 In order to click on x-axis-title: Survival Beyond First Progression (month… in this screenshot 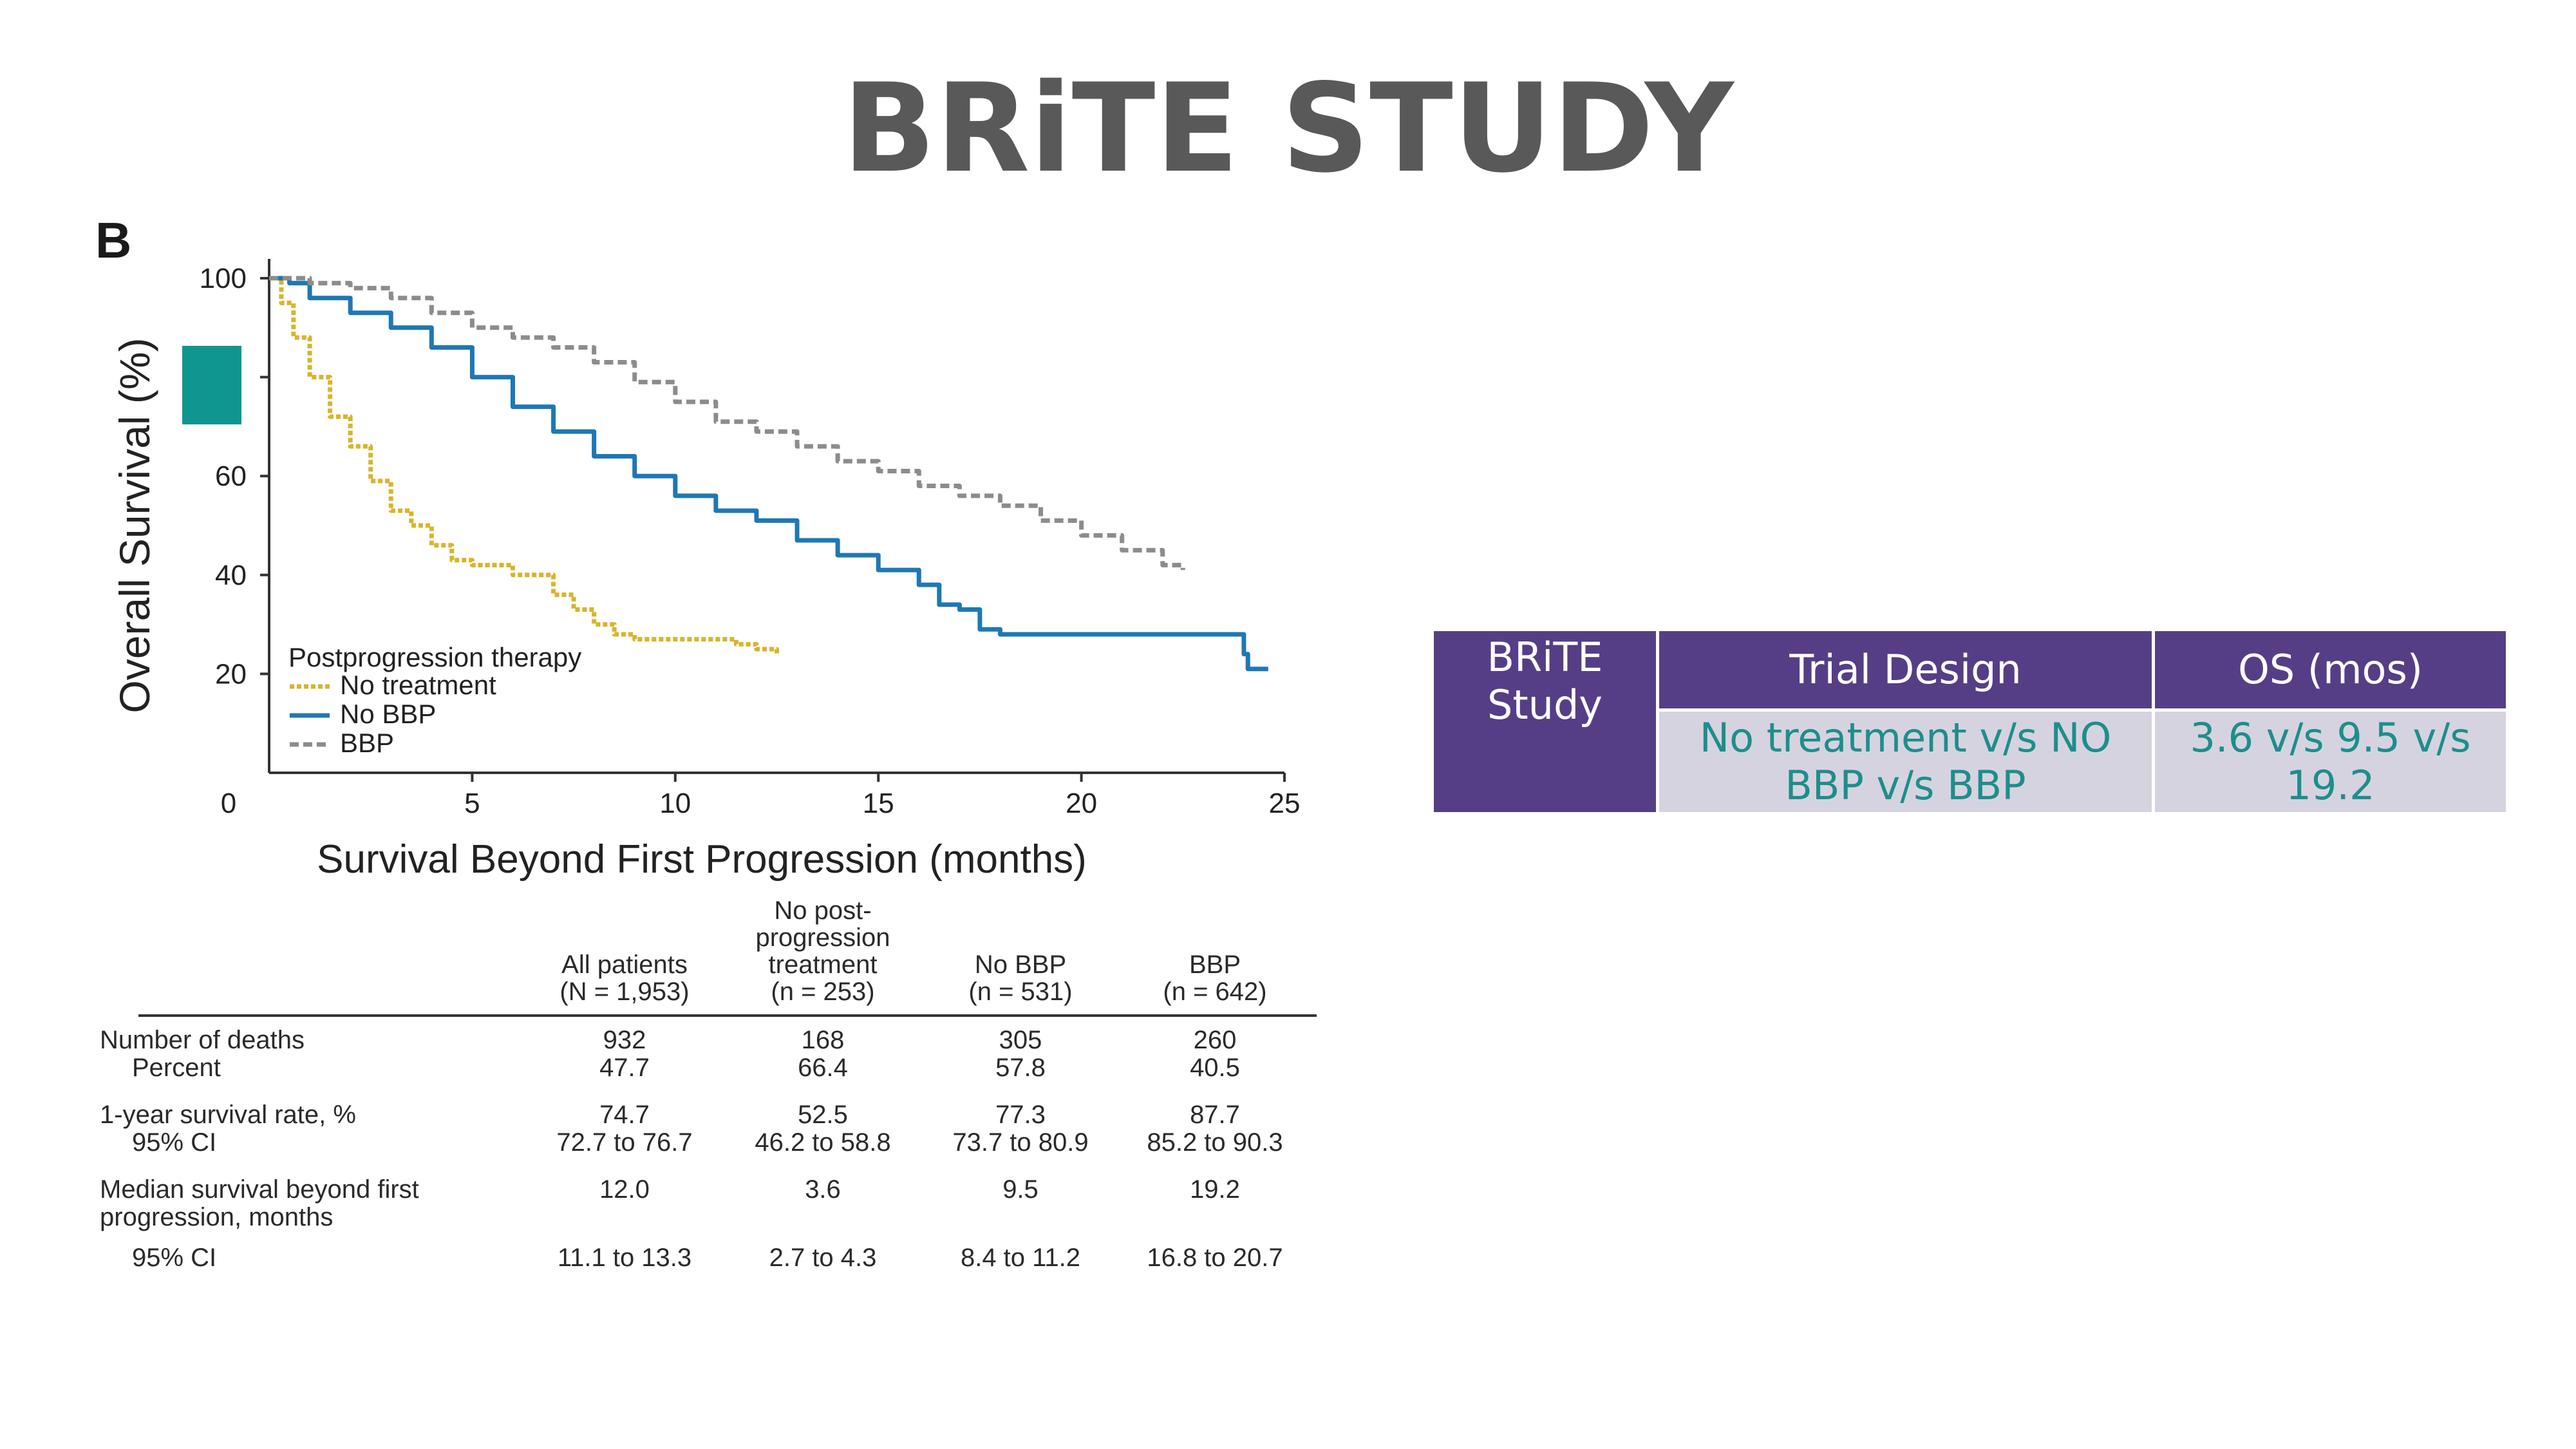, I will do `click(702, 859)`.